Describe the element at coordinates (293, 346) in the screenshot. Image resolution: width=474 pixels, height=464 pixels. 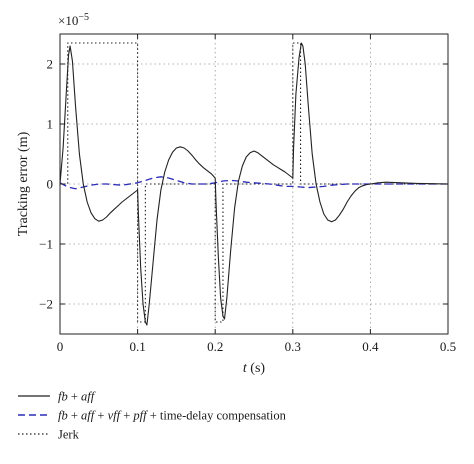
I see `x-tick-label: 0.3` at that location.